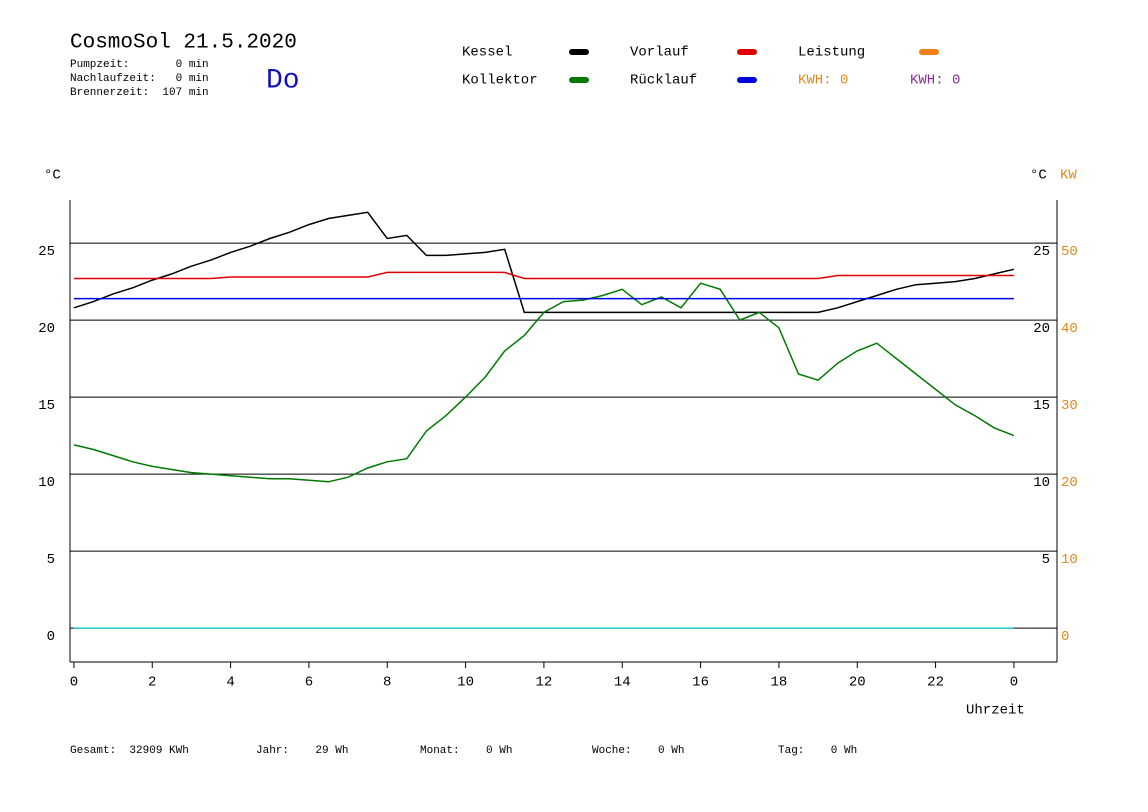 Image resolution: width=1148 pixels, height=812 pixels. What do you see at coordinates (46, 406) in the screenshot?
I see `y-tick-label: 15` at bounding box center [46, 406].